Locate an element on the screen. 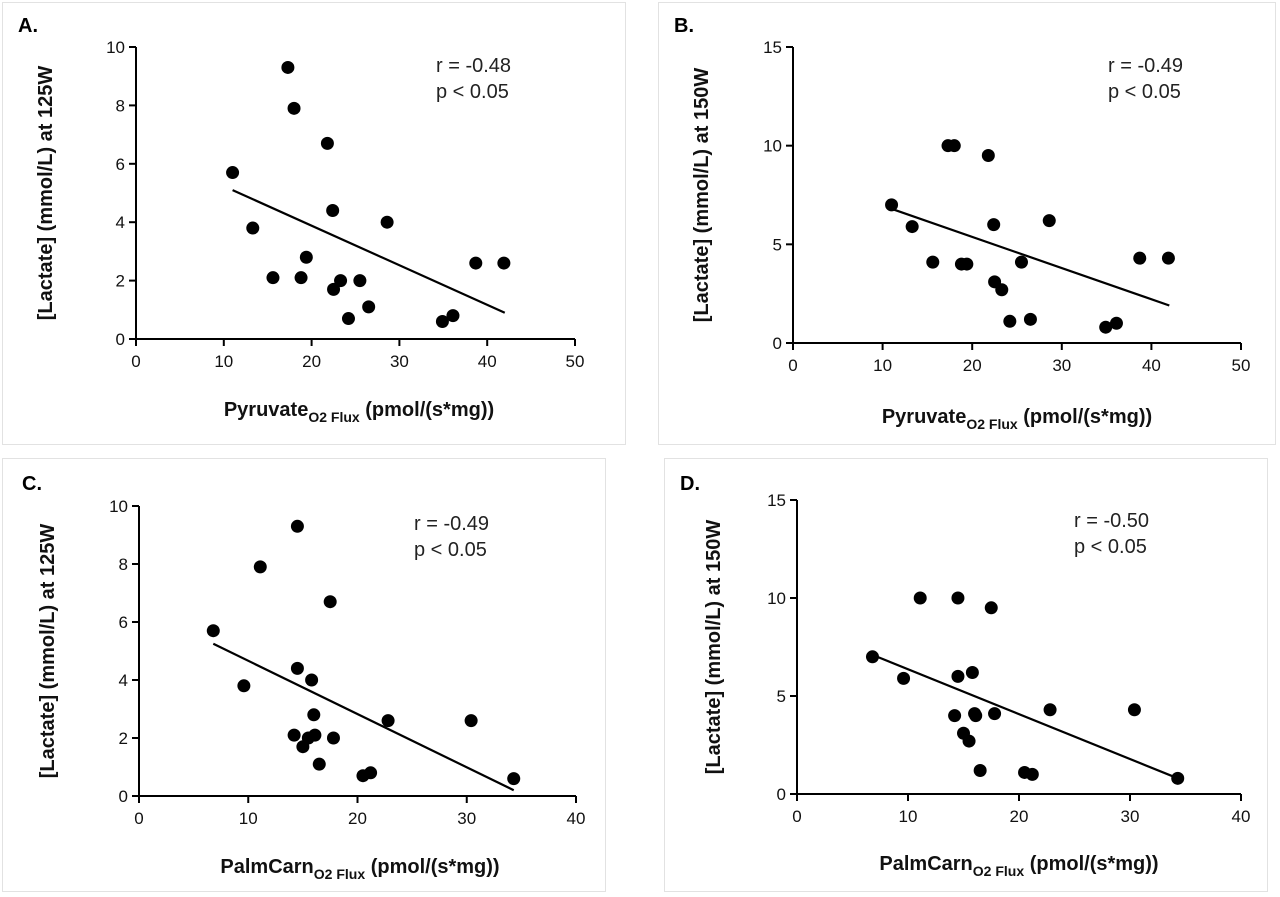  panel-c-x-tick-label: 30 is located at coordinates (466, 818).